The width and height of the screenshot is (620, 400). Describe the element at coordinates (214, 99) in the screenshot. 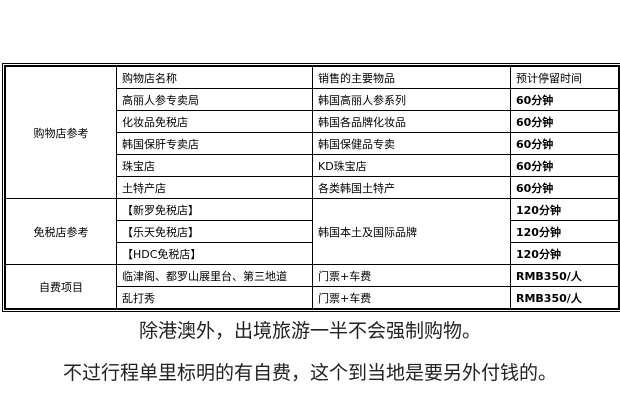

I see `shop-name: 高丽人参专卖局` at that location.